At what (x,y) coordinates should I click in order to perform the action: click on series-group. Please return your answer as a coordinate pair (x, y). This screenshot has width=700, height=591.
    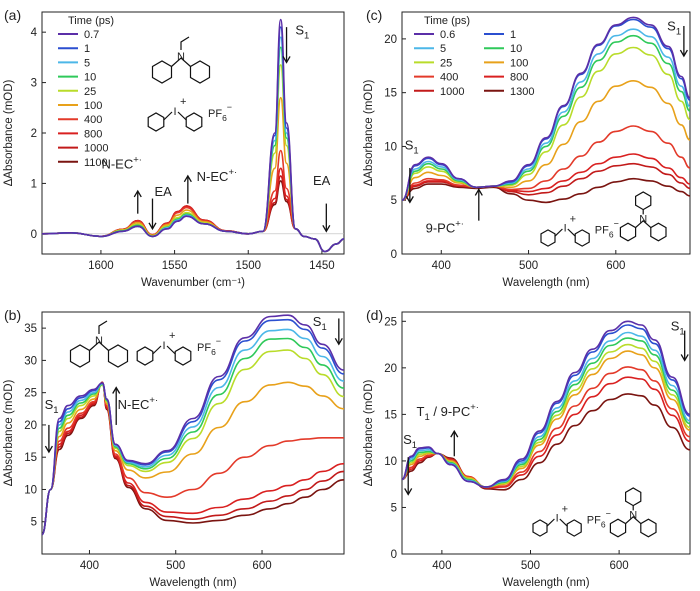
    Looking at the image, I should click on (546, 405).